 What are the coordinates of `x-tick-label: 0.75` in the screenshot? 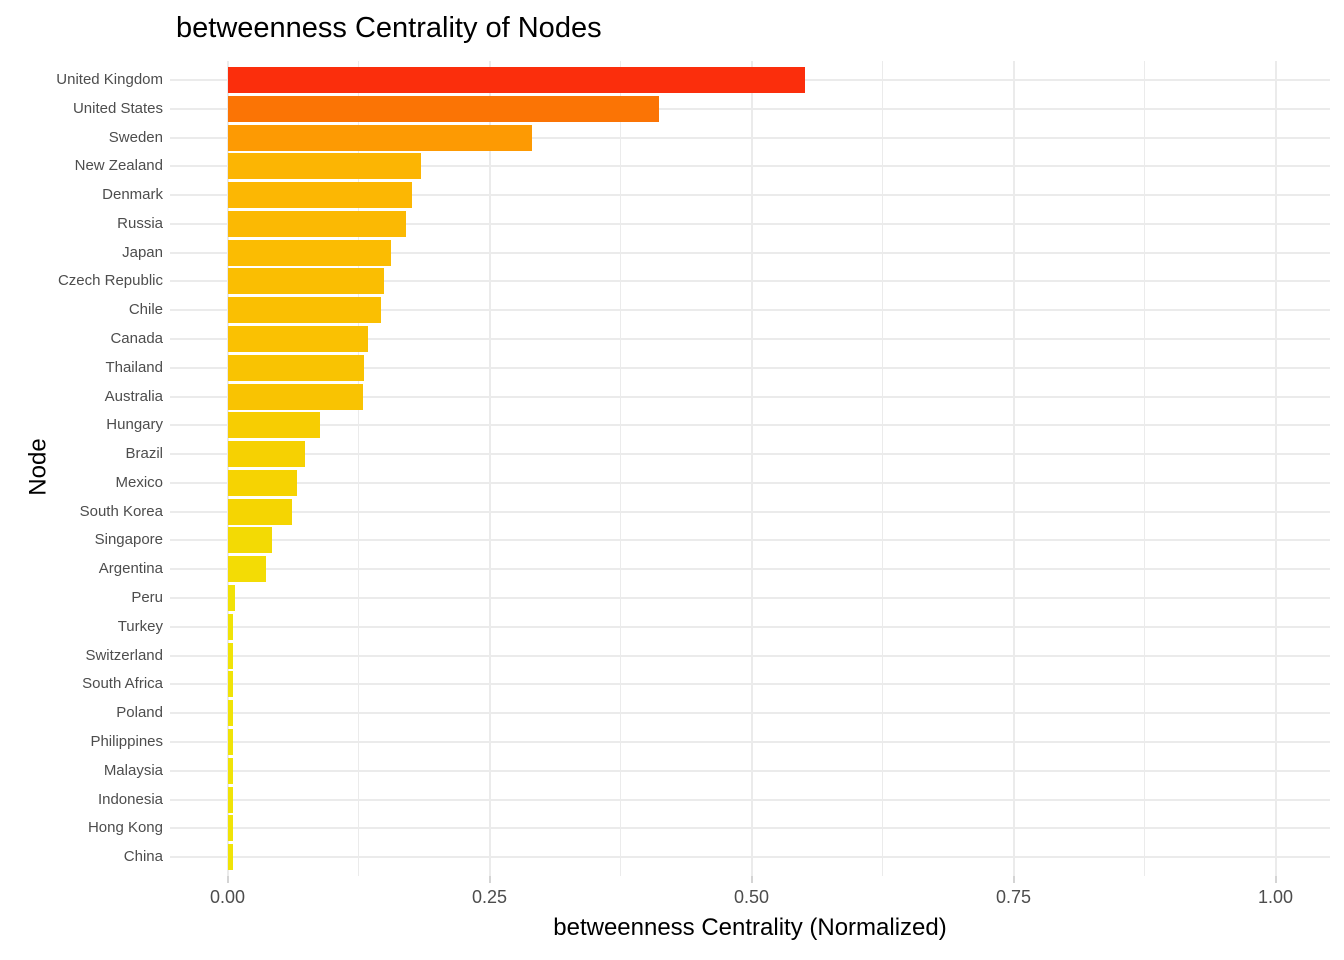 It's located at (1013, 897).